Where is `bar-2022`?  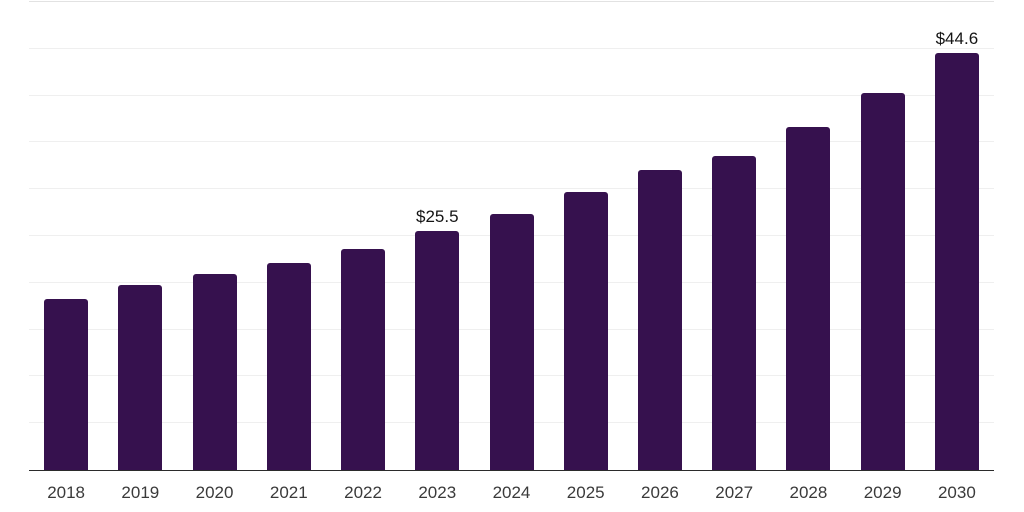 bar-2022 is located at coordinates (363, 359).